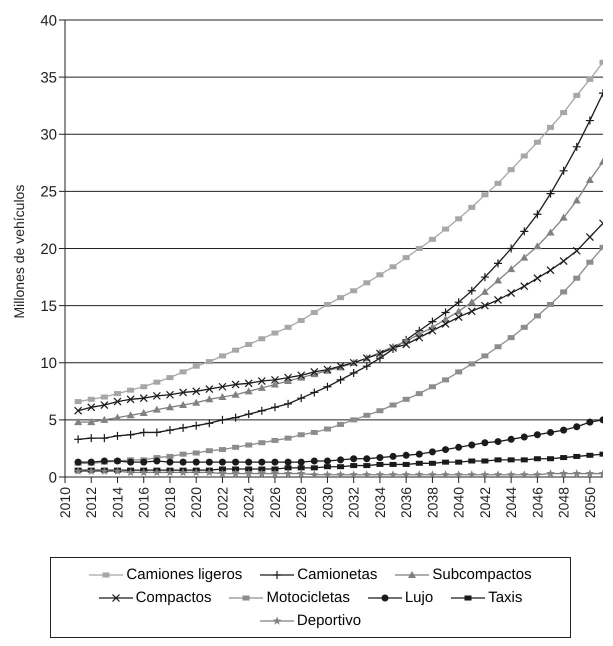 The width and height of the screenshot is (613, 646). What do you see at coordinates (354, 502) in the screenshot?
I see `x-tick-label: 2032` at bounding box center [354, 502].